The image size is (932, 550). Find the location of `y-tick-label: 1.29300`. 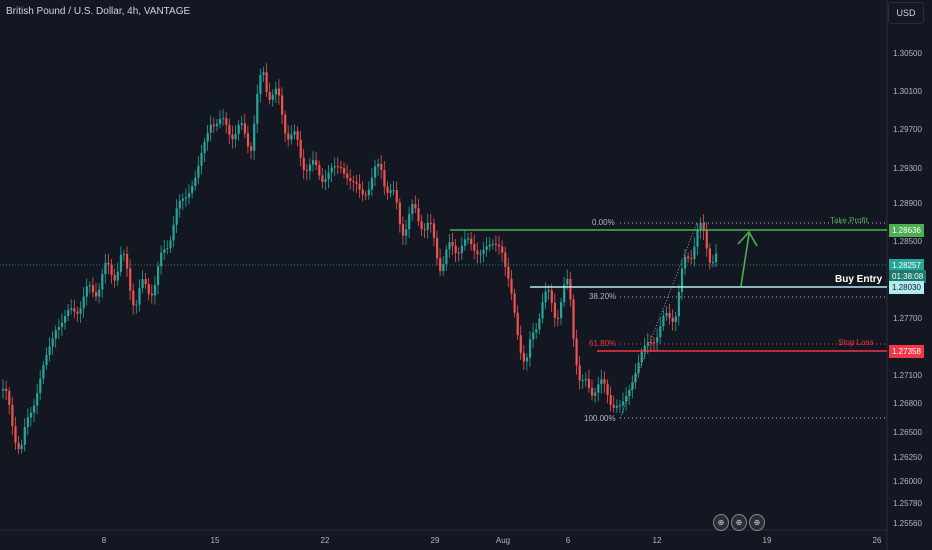

y-tick-label: 1.29300 is located at coordinates (907, 168).